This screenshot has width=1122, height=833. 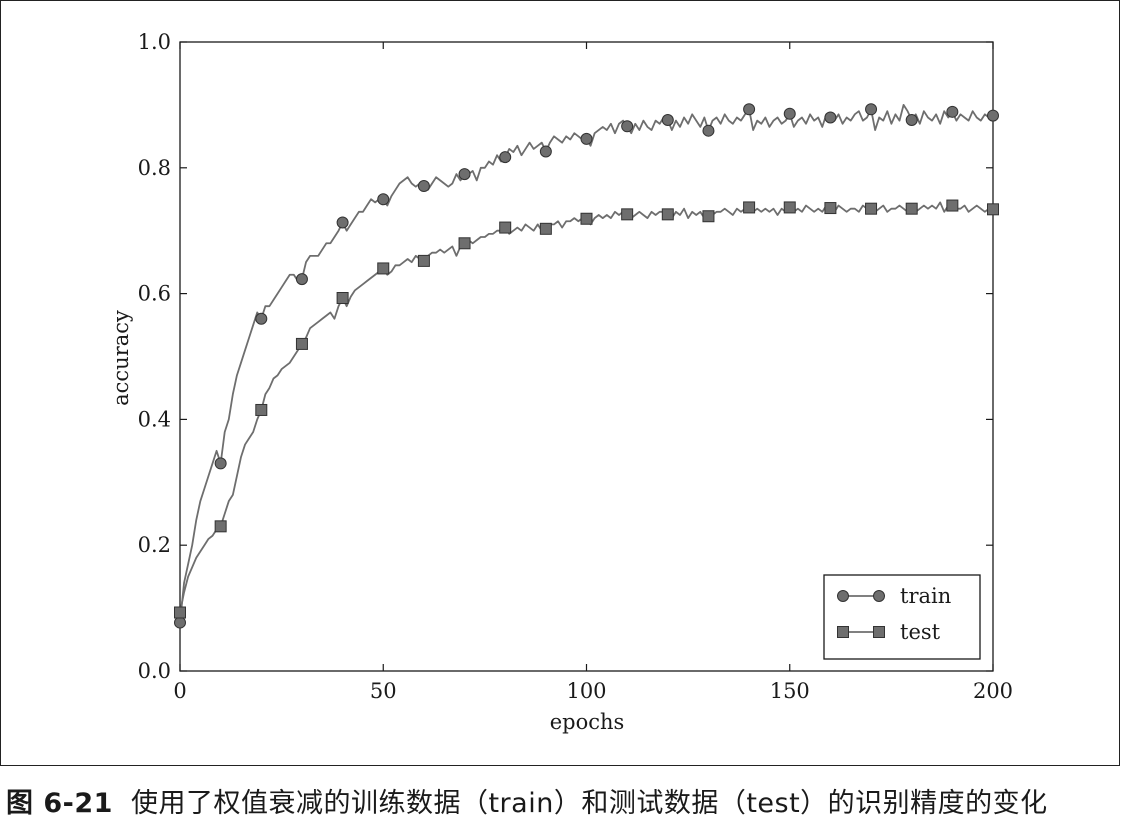 I want to click on legend-entry-train: train, so click(x=894, y=596).